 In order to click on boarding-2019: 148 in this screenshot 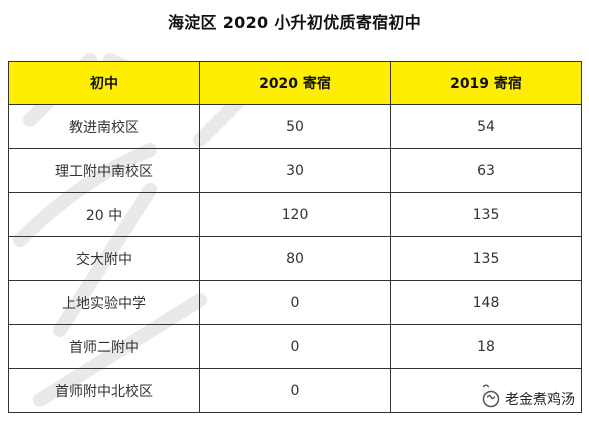, I will do `click(486, 302)`.